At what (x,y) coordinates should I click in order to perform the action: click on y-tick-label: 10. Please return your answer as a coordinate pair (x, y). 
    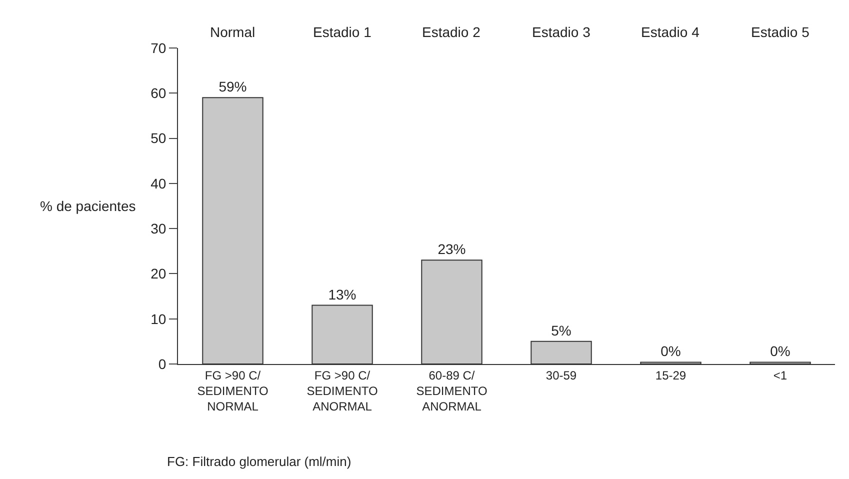
    Looking at the image, I should click on (158, 318).